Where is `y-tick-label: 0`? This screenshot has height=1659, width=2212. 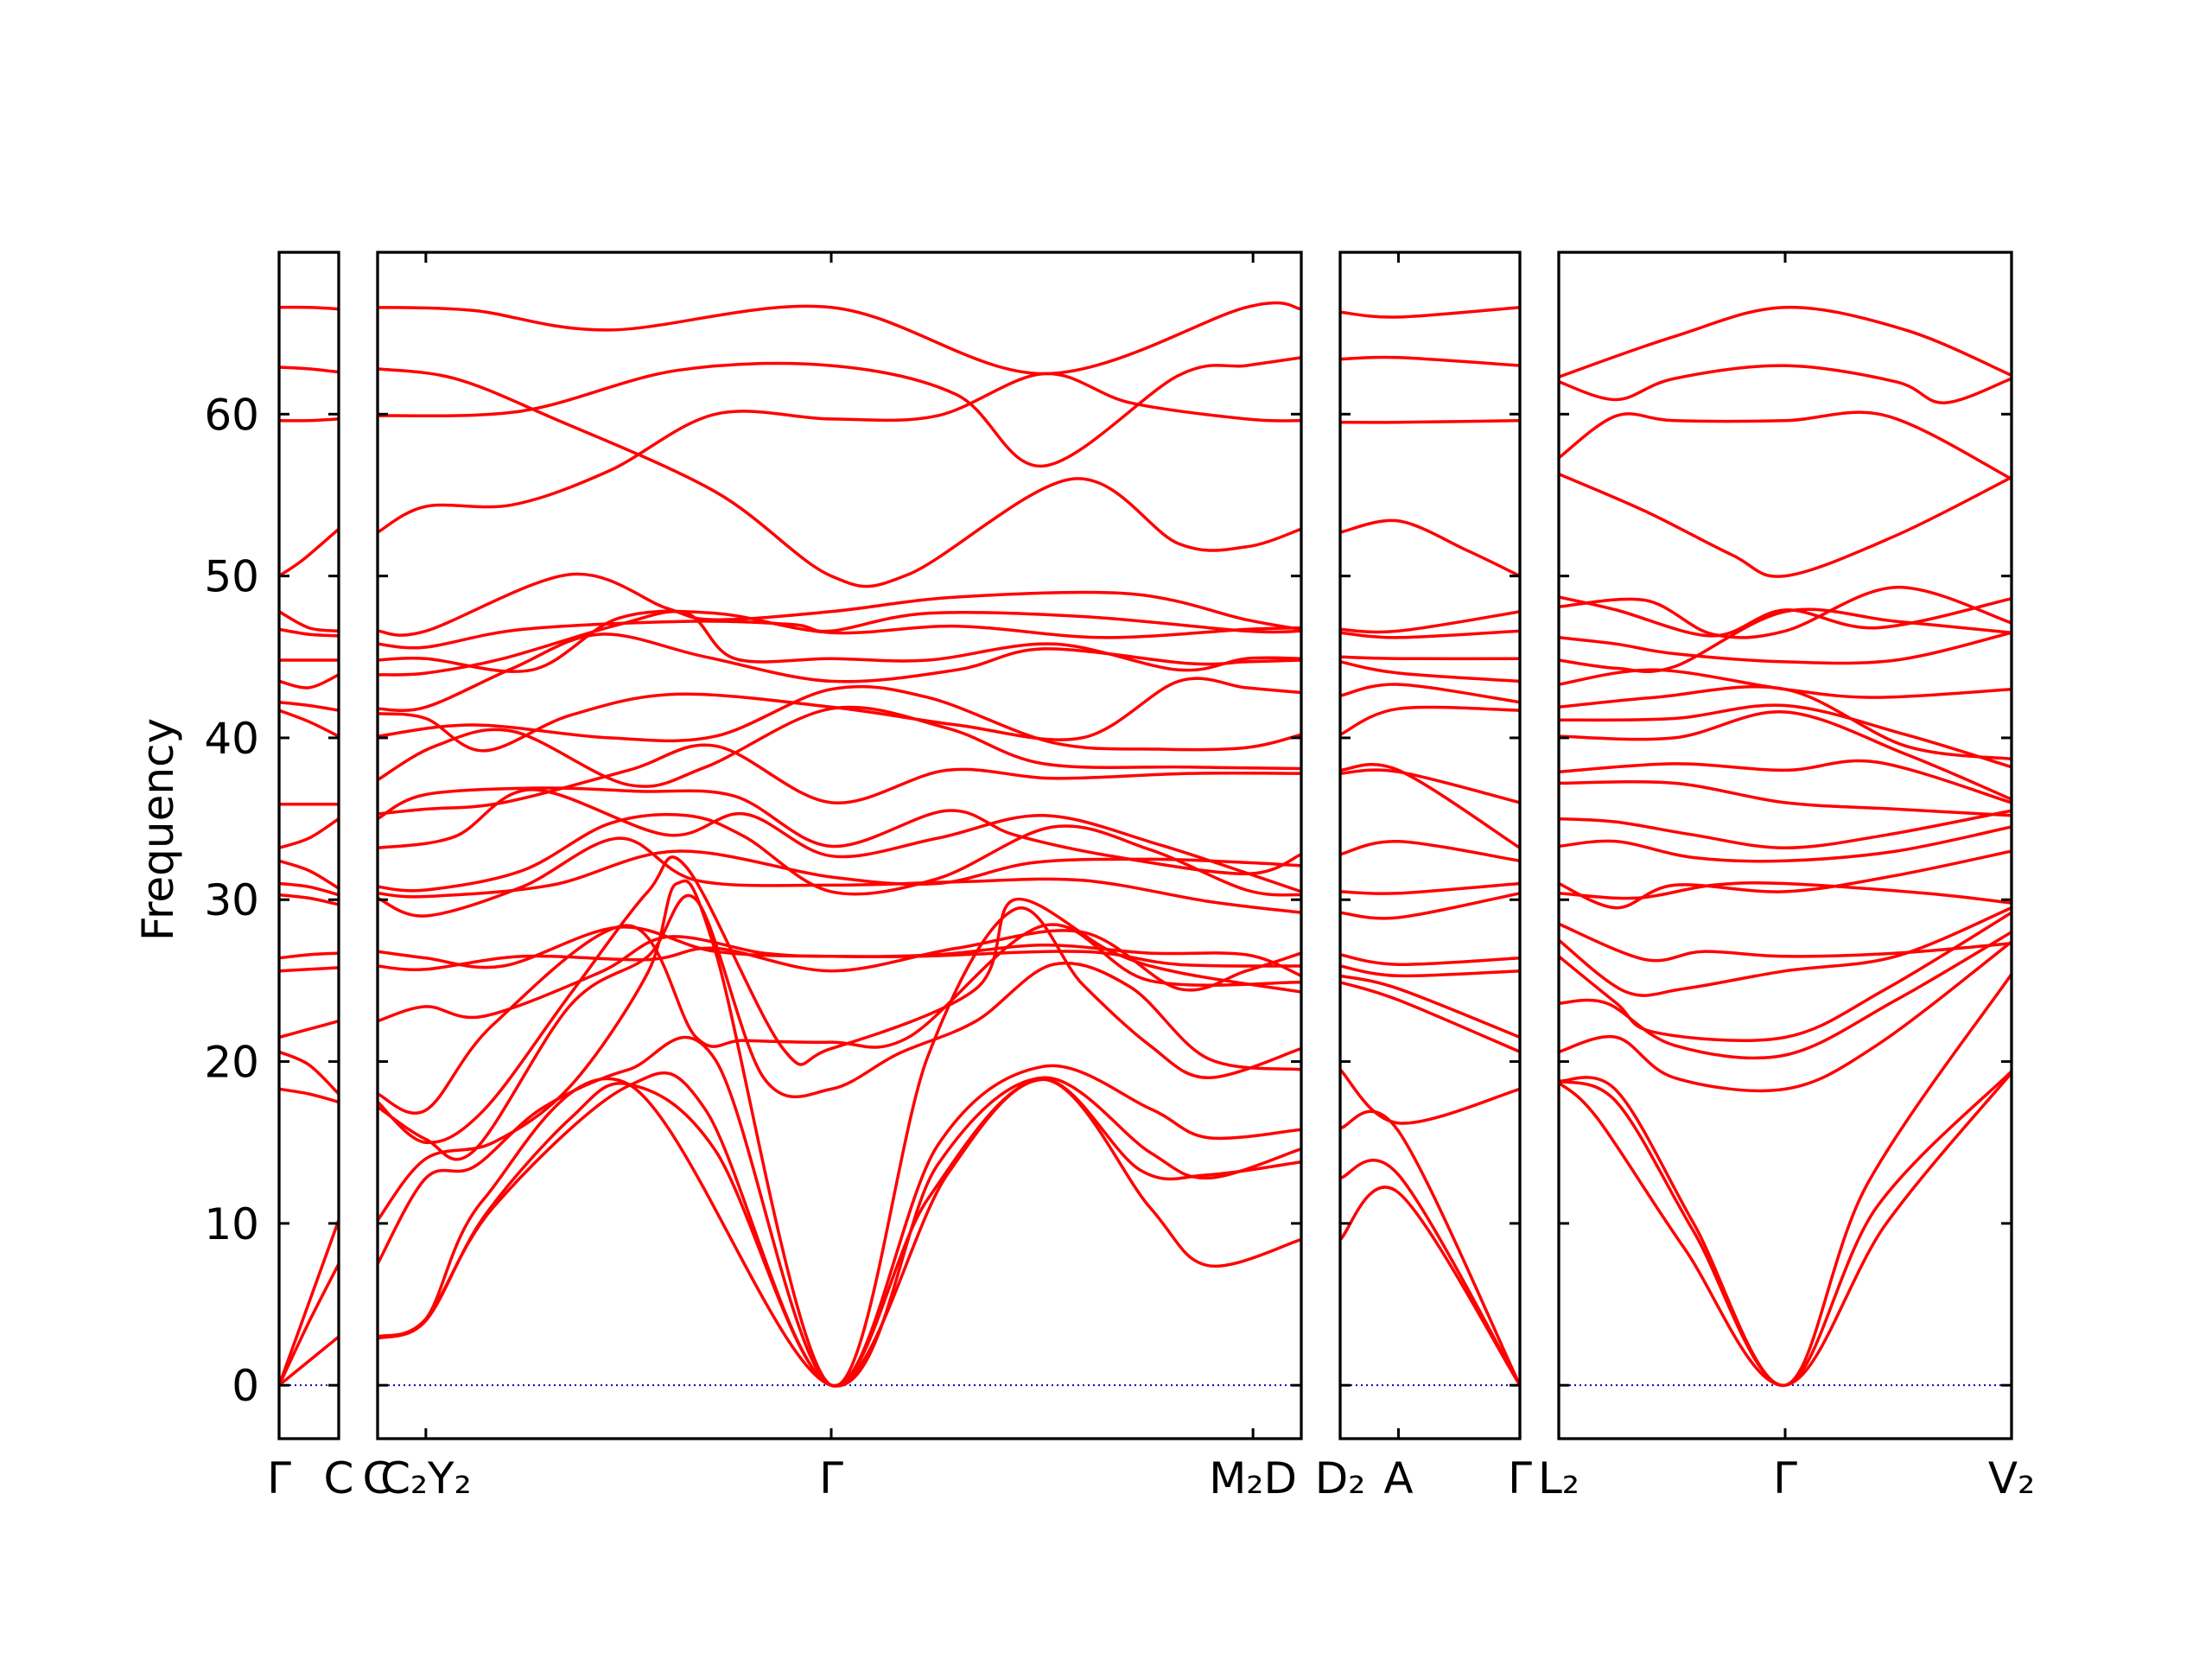
y-tick-label: 0 is located at coordinates (245, 1386).